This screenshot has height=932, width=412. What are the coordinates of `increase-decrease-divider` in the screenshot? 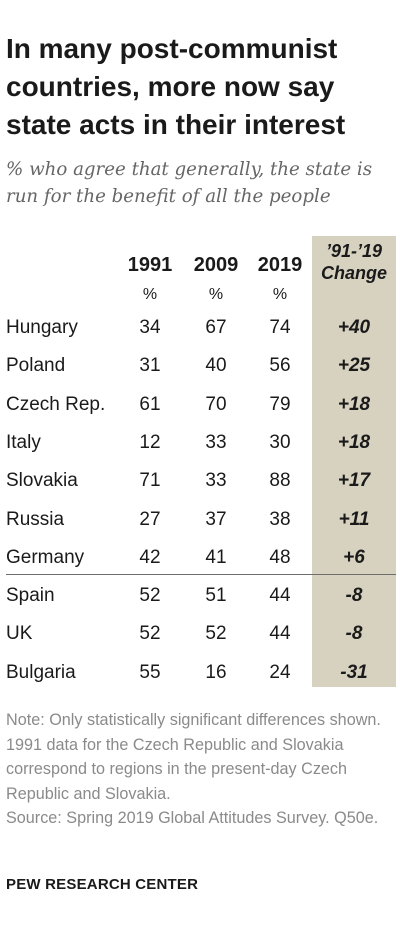 It's located at (201, 574).